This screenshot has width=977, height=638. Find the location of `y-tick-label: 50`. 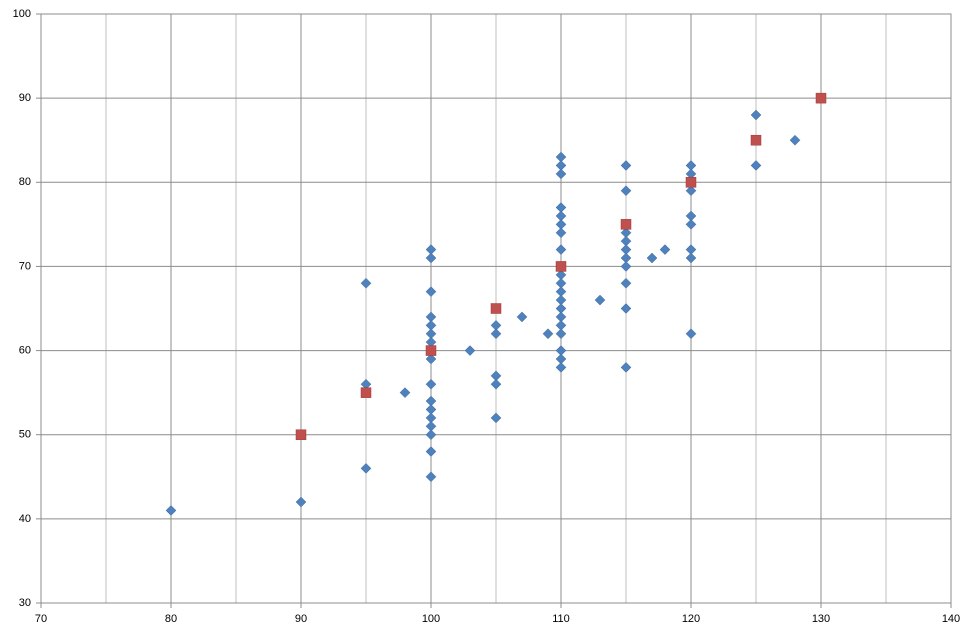

y-tick-label: 50 is located at coordinates (25, 435).